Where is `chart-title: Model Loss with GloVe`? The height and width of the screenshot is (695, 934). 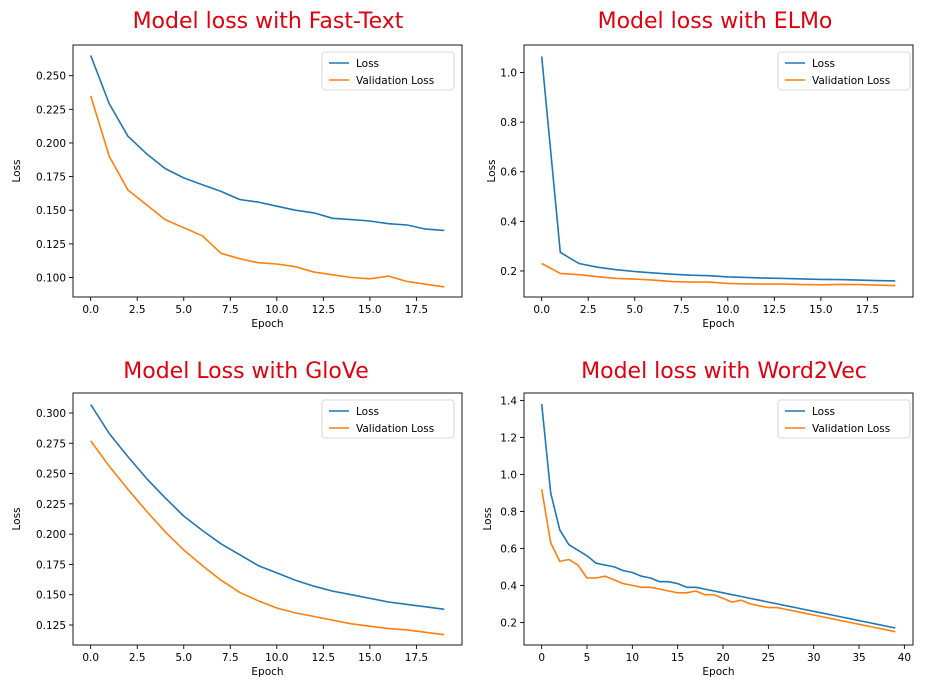
chart-title: Model Loss with GloVe is located at coordinates (245, 371).